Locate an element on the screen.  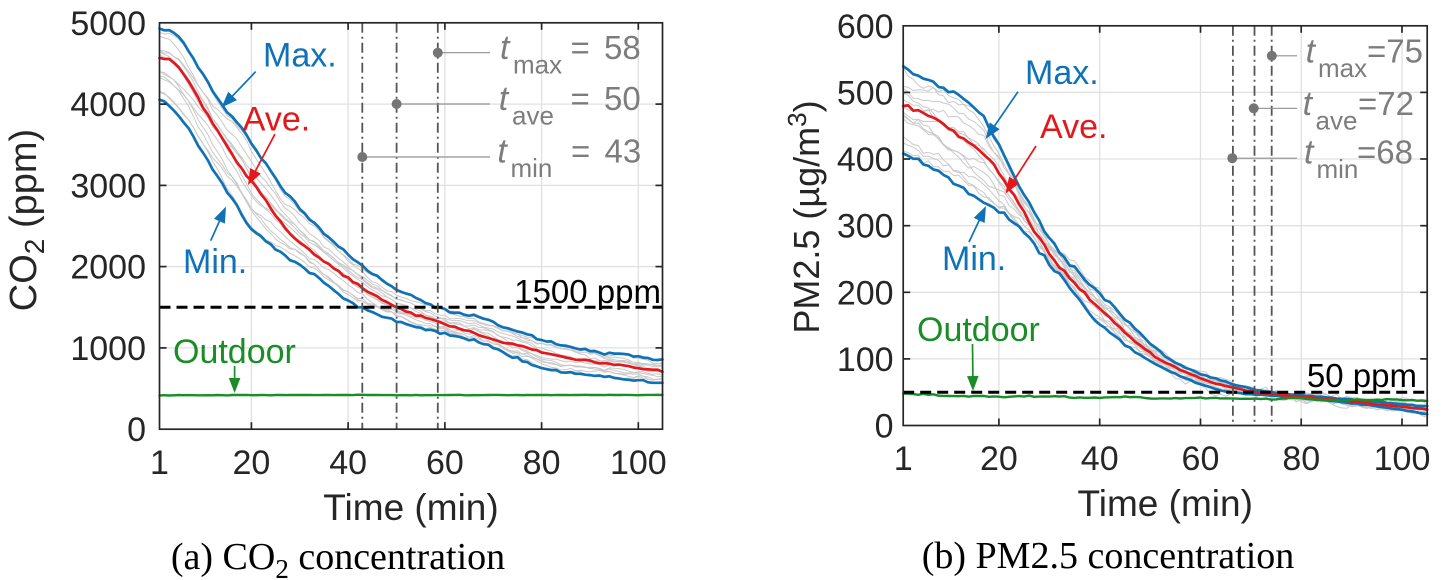
svg-text: 600 is located at coordinates (865, 27).